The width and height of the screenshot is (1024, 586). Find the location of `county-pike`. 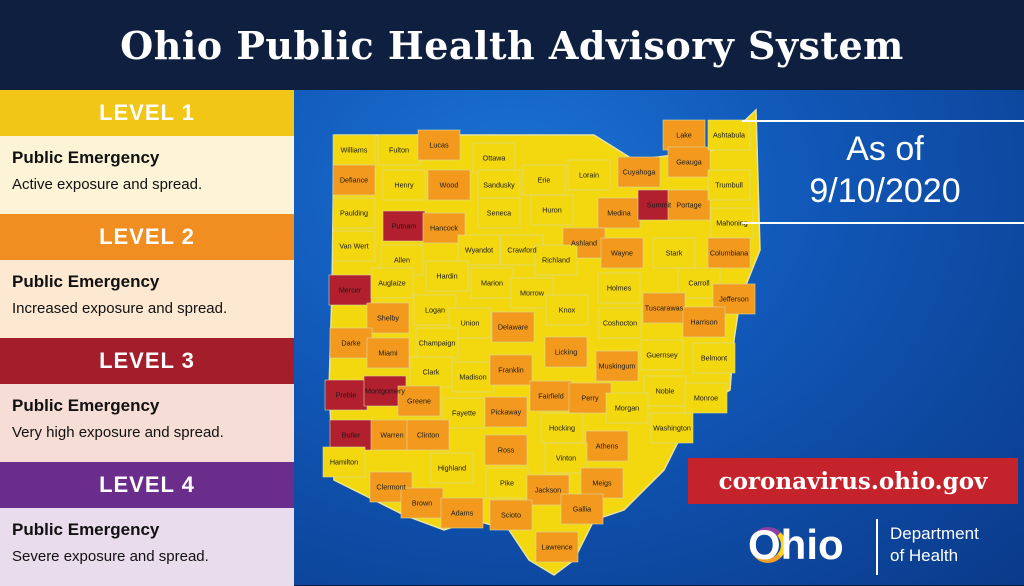

county-pike is located at coordinates (507, 483).